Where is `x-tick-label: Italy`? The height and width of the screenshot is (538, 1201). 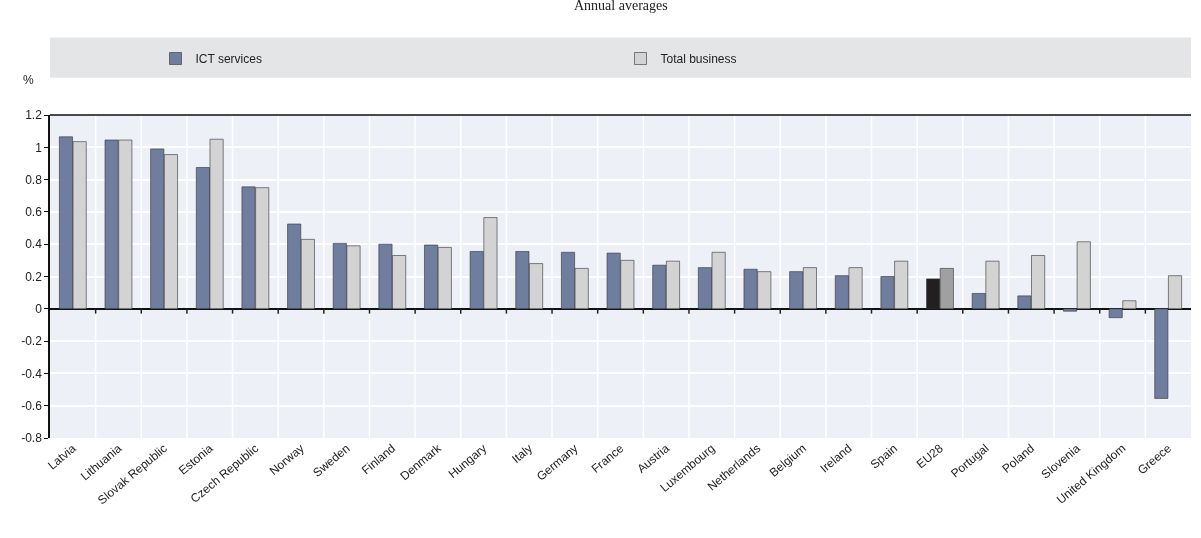
x-tick-label: Italy is located at coordinates (522, 454).